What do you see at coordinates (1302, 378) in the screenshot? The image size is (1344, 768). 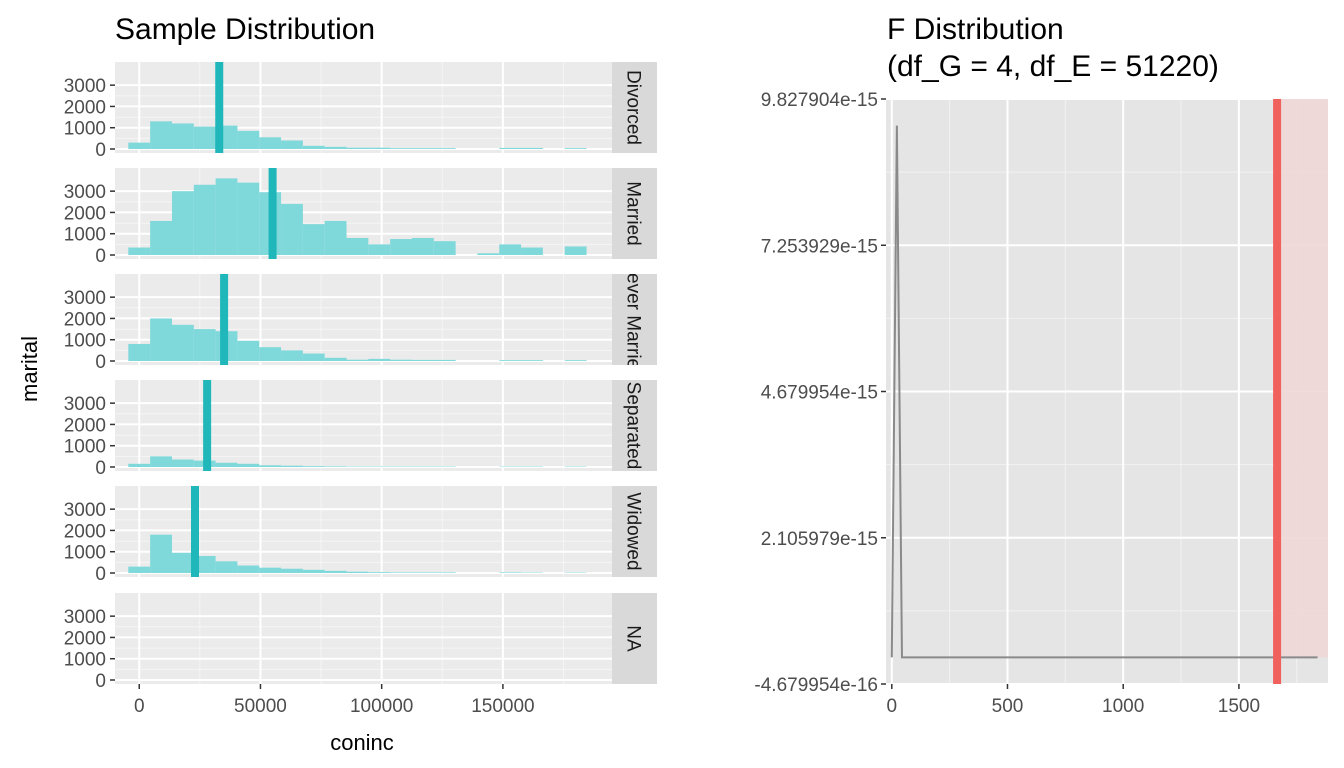 I see `rejection-region-shade` at bounding box center [1302, 378].